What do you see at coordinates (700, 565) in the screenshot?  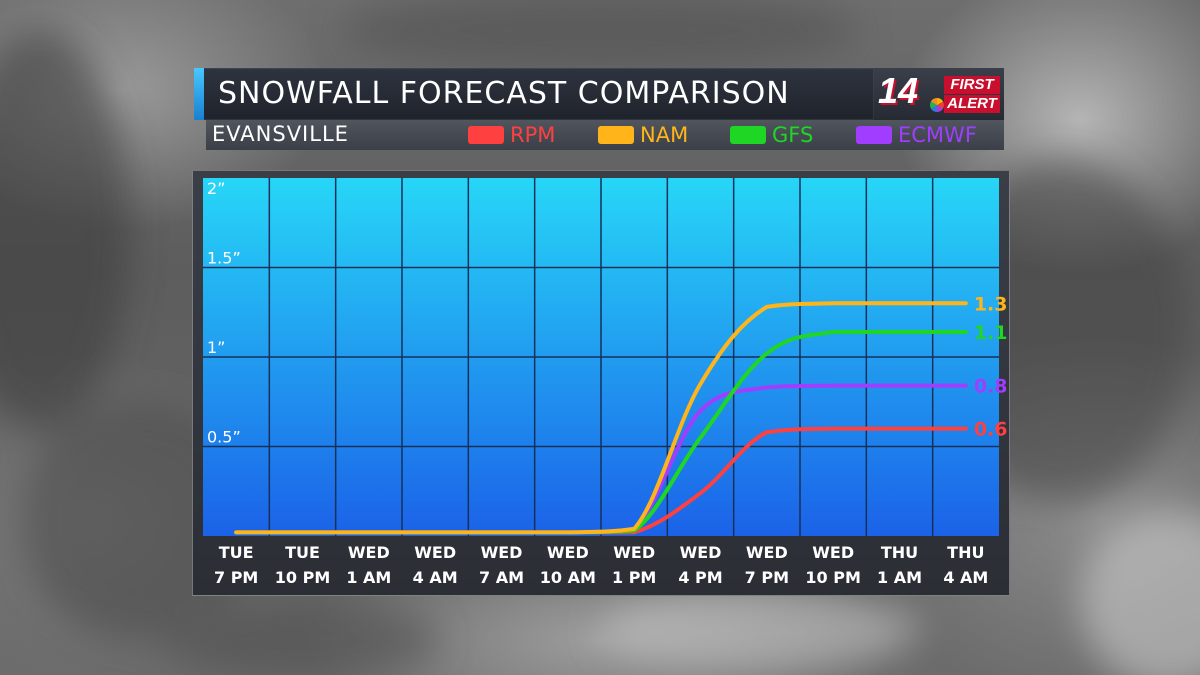 I see `x-tick-label: WED 4 PM` at bounding box center [700, 565].